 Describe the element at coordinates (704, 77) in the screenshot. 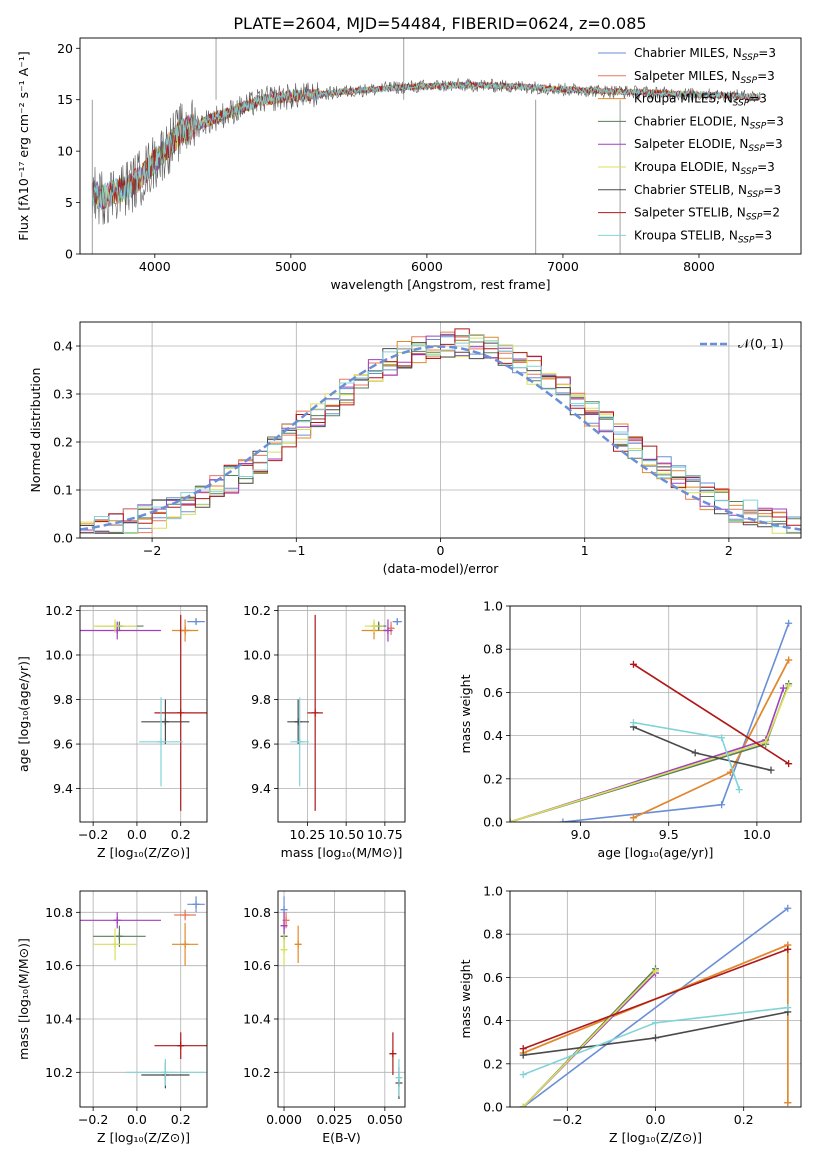

I see `legend-label: Salpeter MILES, NSSP=3` at that location.